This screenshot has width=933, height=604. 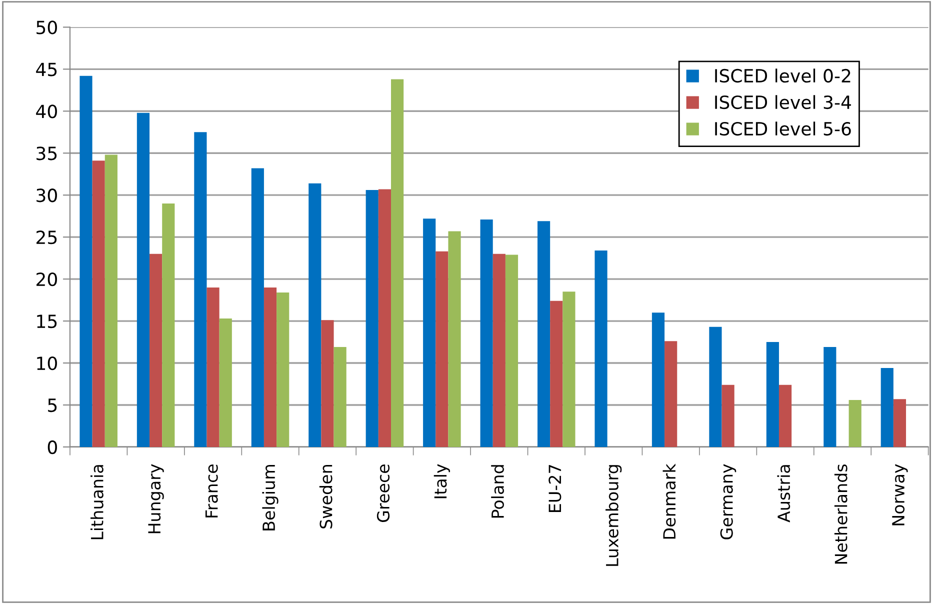 I want to click on x-tick-label: Hungary, so click(x=156, y=499).